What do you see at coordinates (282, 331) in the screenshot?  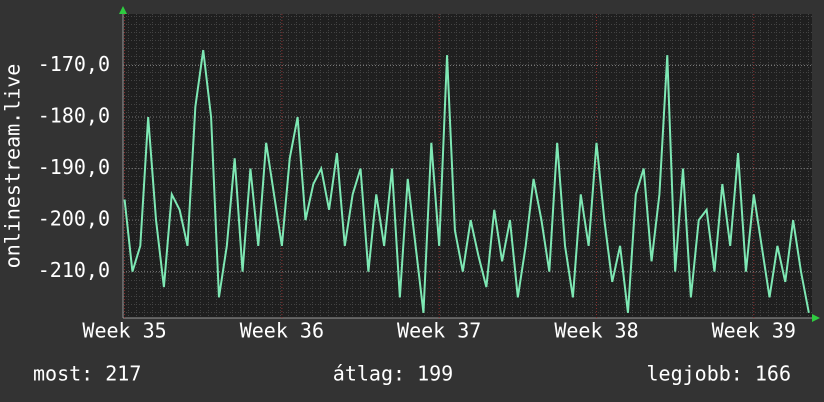 I see `x-tick-label: Week 36` at bounding box center [282, 331].